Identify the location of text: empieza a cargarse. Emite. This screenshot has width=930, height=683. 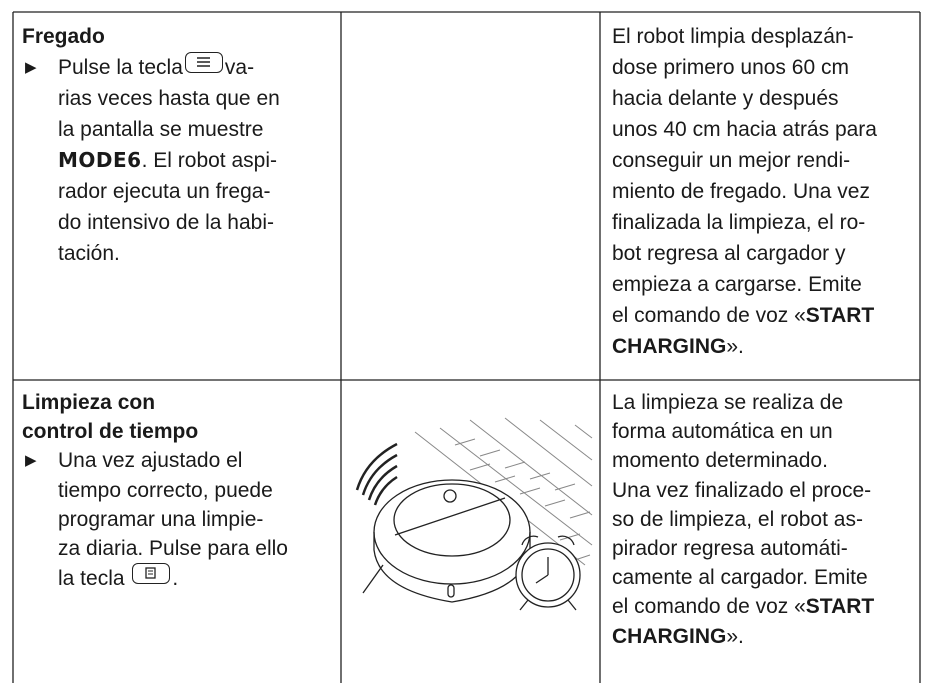
(737, 284).